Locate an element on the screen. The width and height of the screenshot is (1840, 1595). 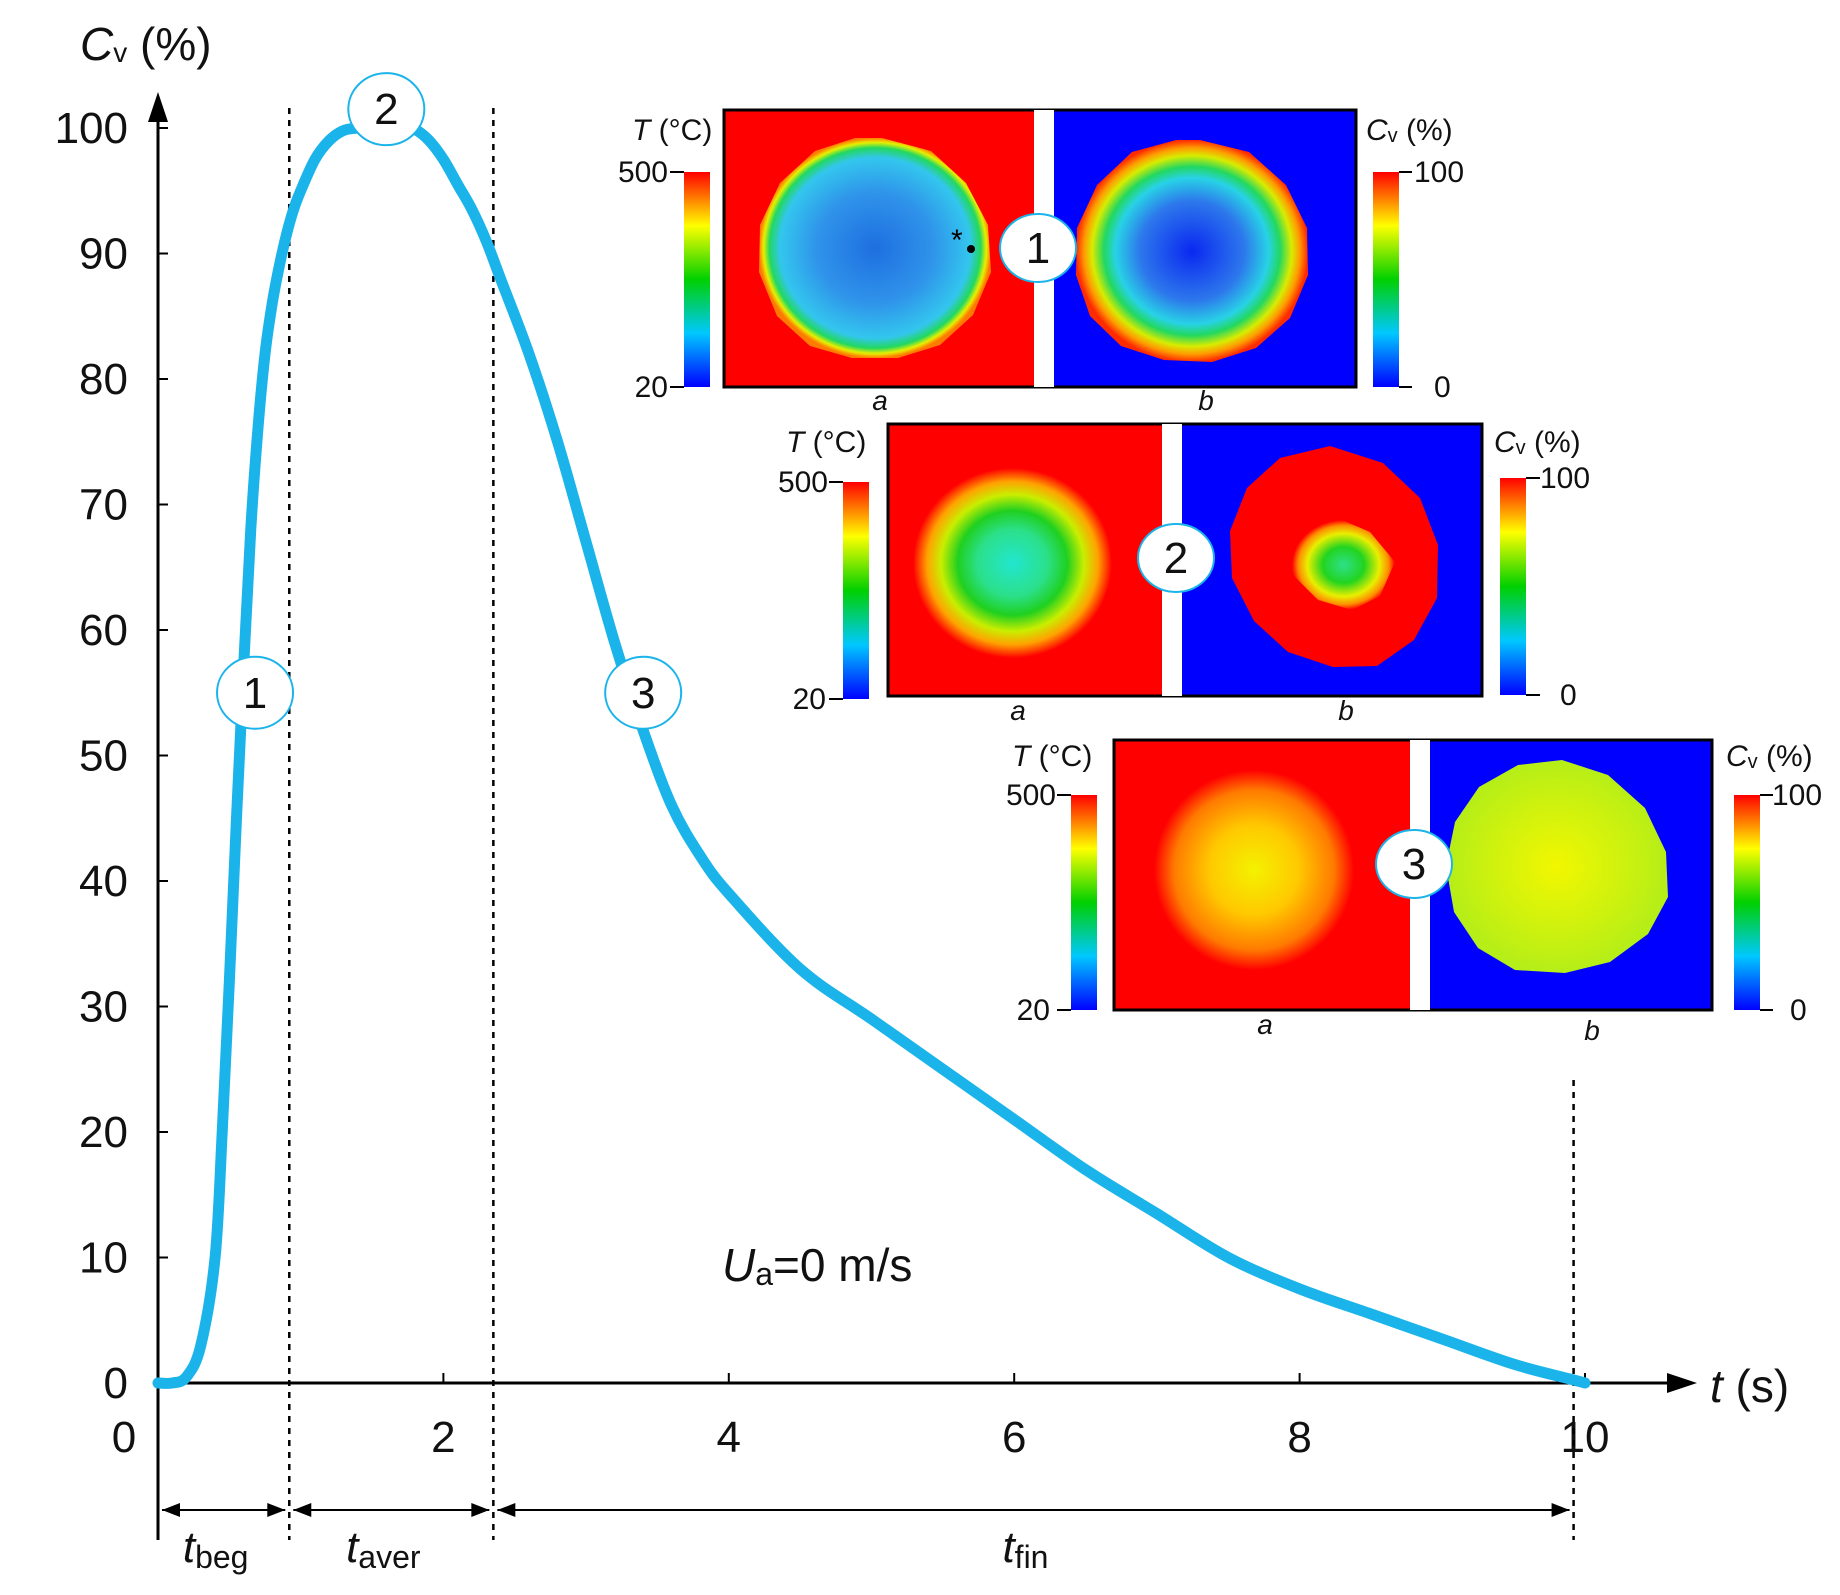
inset-2-cv-min: 0 is located at coordinates (1568, 695).